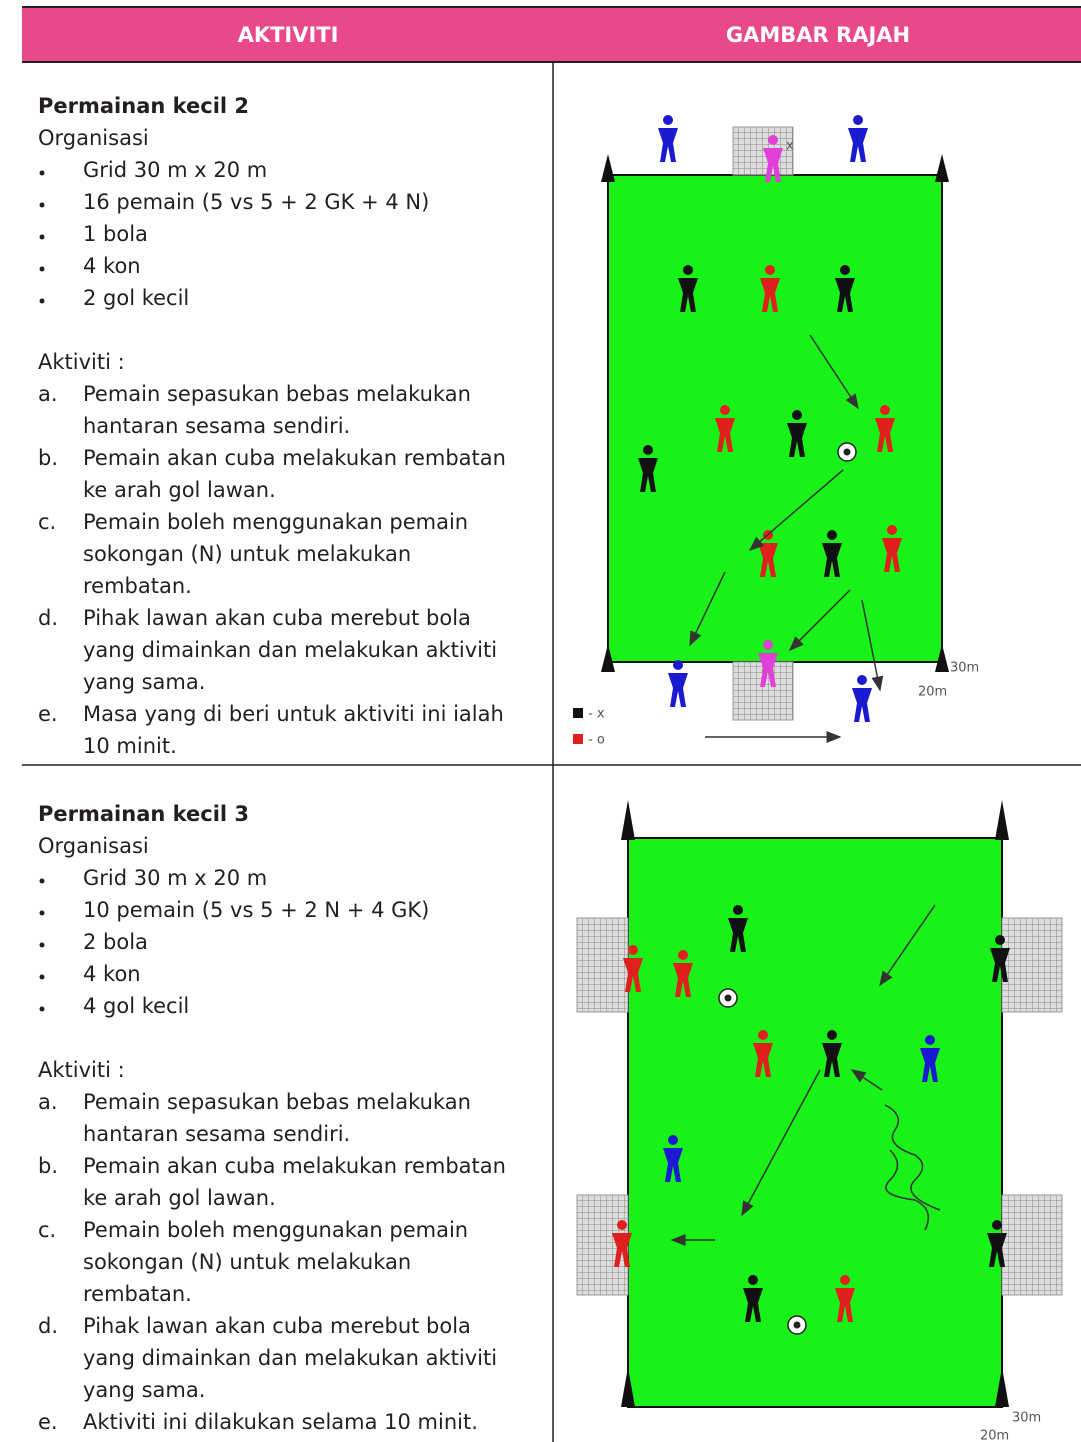 This screenshot has width=1081, height=1442. I want to click on item-text: rembatan., so click(137, 586).